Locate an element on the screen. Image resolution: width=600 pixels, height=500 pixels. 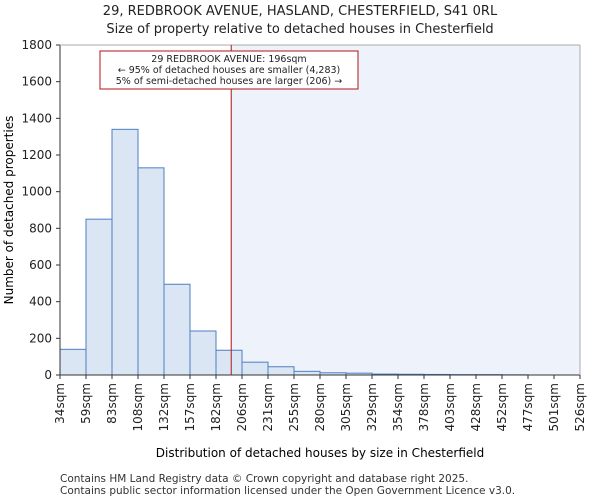
x-tick-label: 329sqm is located at coordinates (372, 407).